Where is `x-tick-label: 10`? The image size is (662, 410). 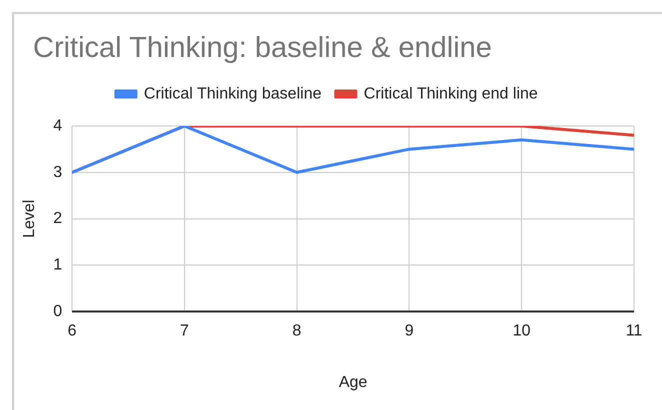
x-tick-label: 10 is located at coordinates (521, 331).